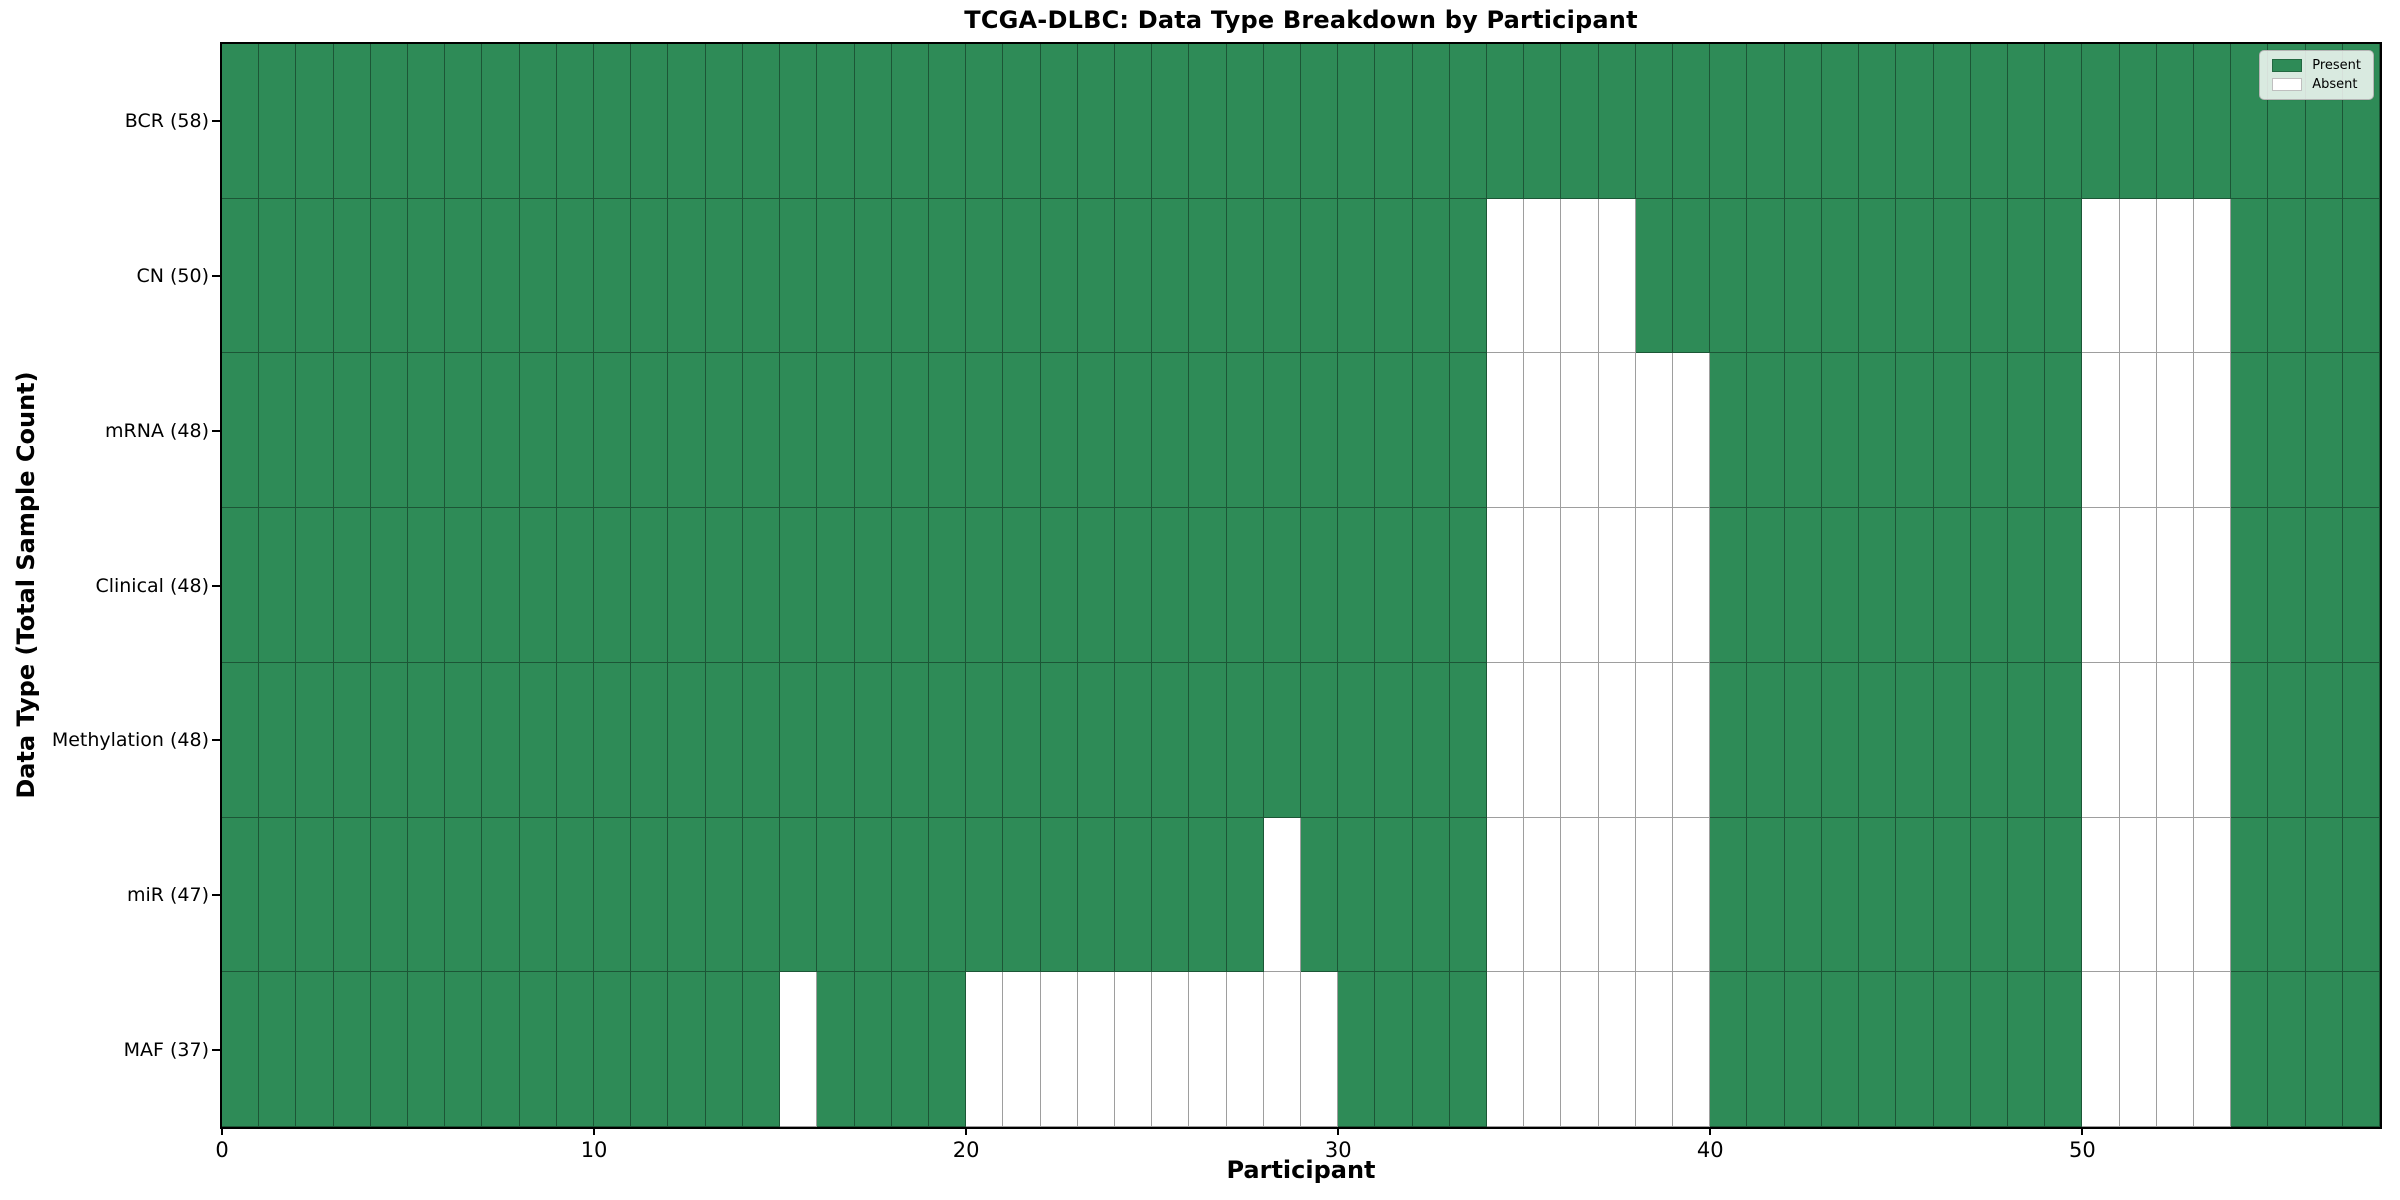  What do you see at coordinates (2082, 1131) in the screenshot?
I see `x-tick-mark` at bounding box center [2082, 1131].